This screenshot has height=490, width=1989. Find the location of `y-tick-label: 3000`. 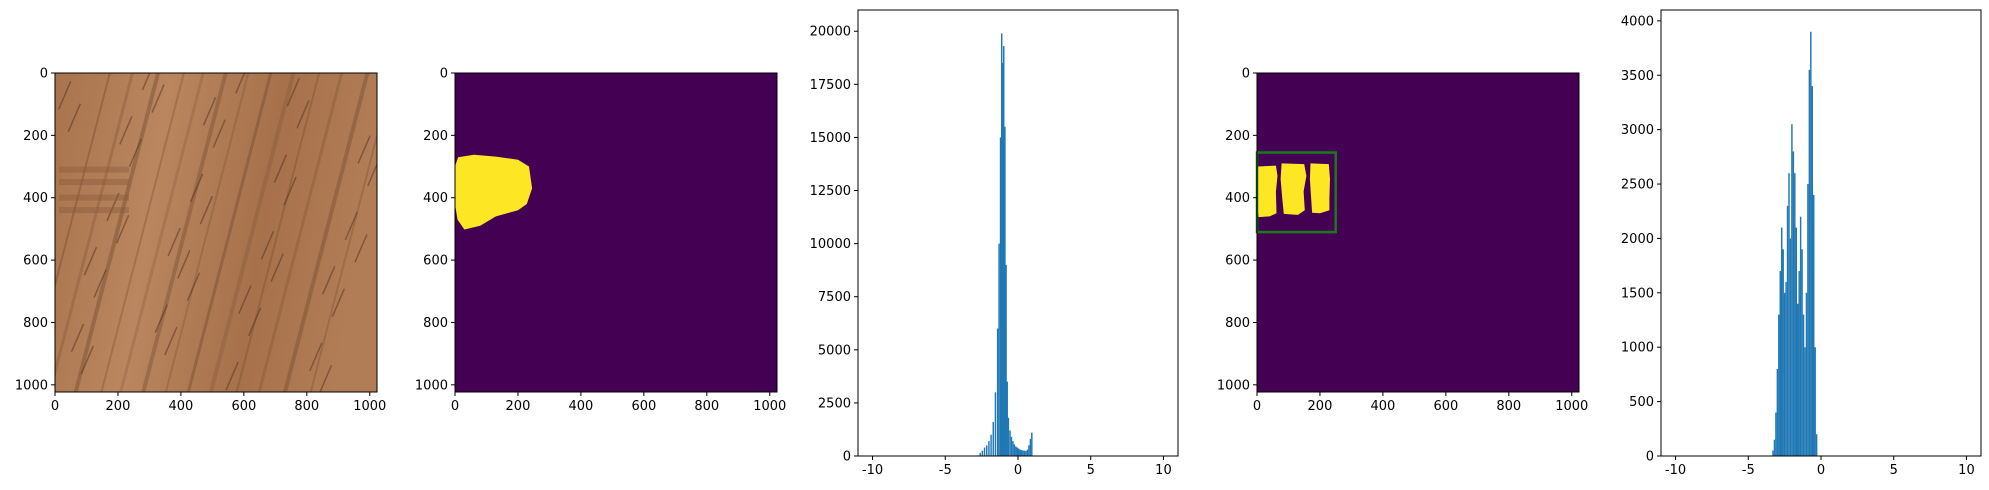

y-tick-label: 3000 is located at coordinates (1637, 130).